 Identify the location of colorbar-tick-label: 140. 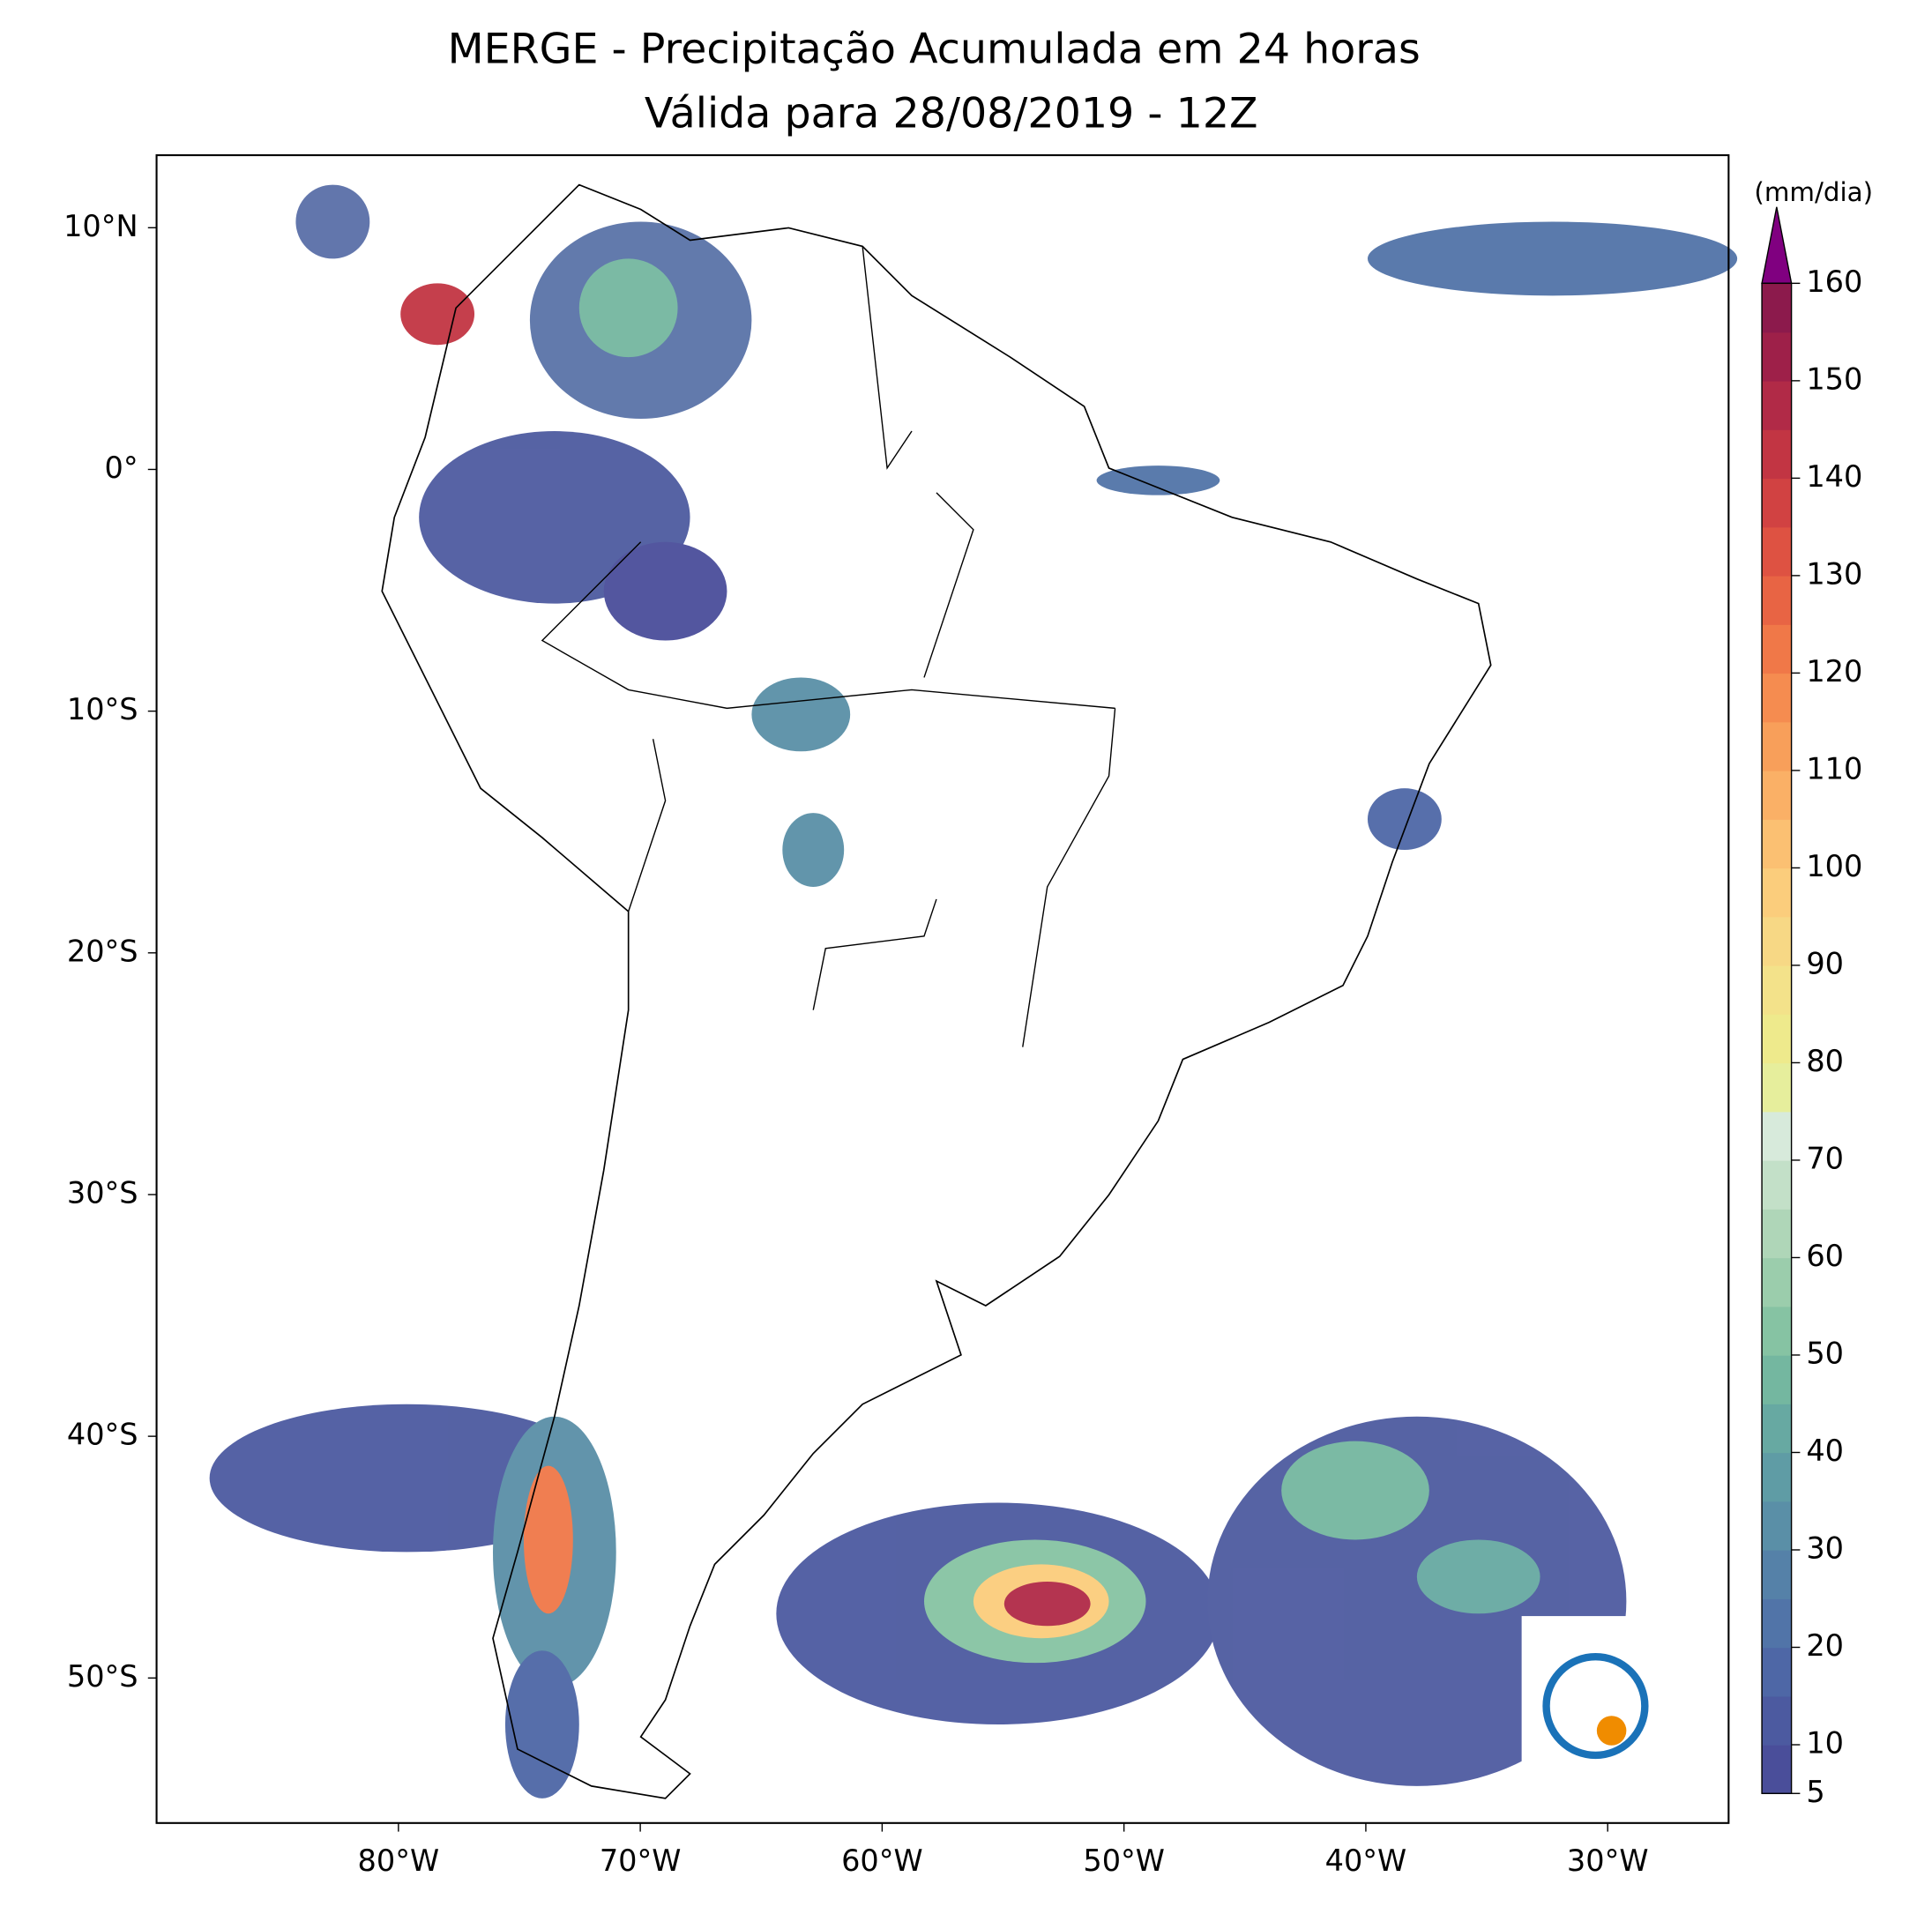
(1834, 476).